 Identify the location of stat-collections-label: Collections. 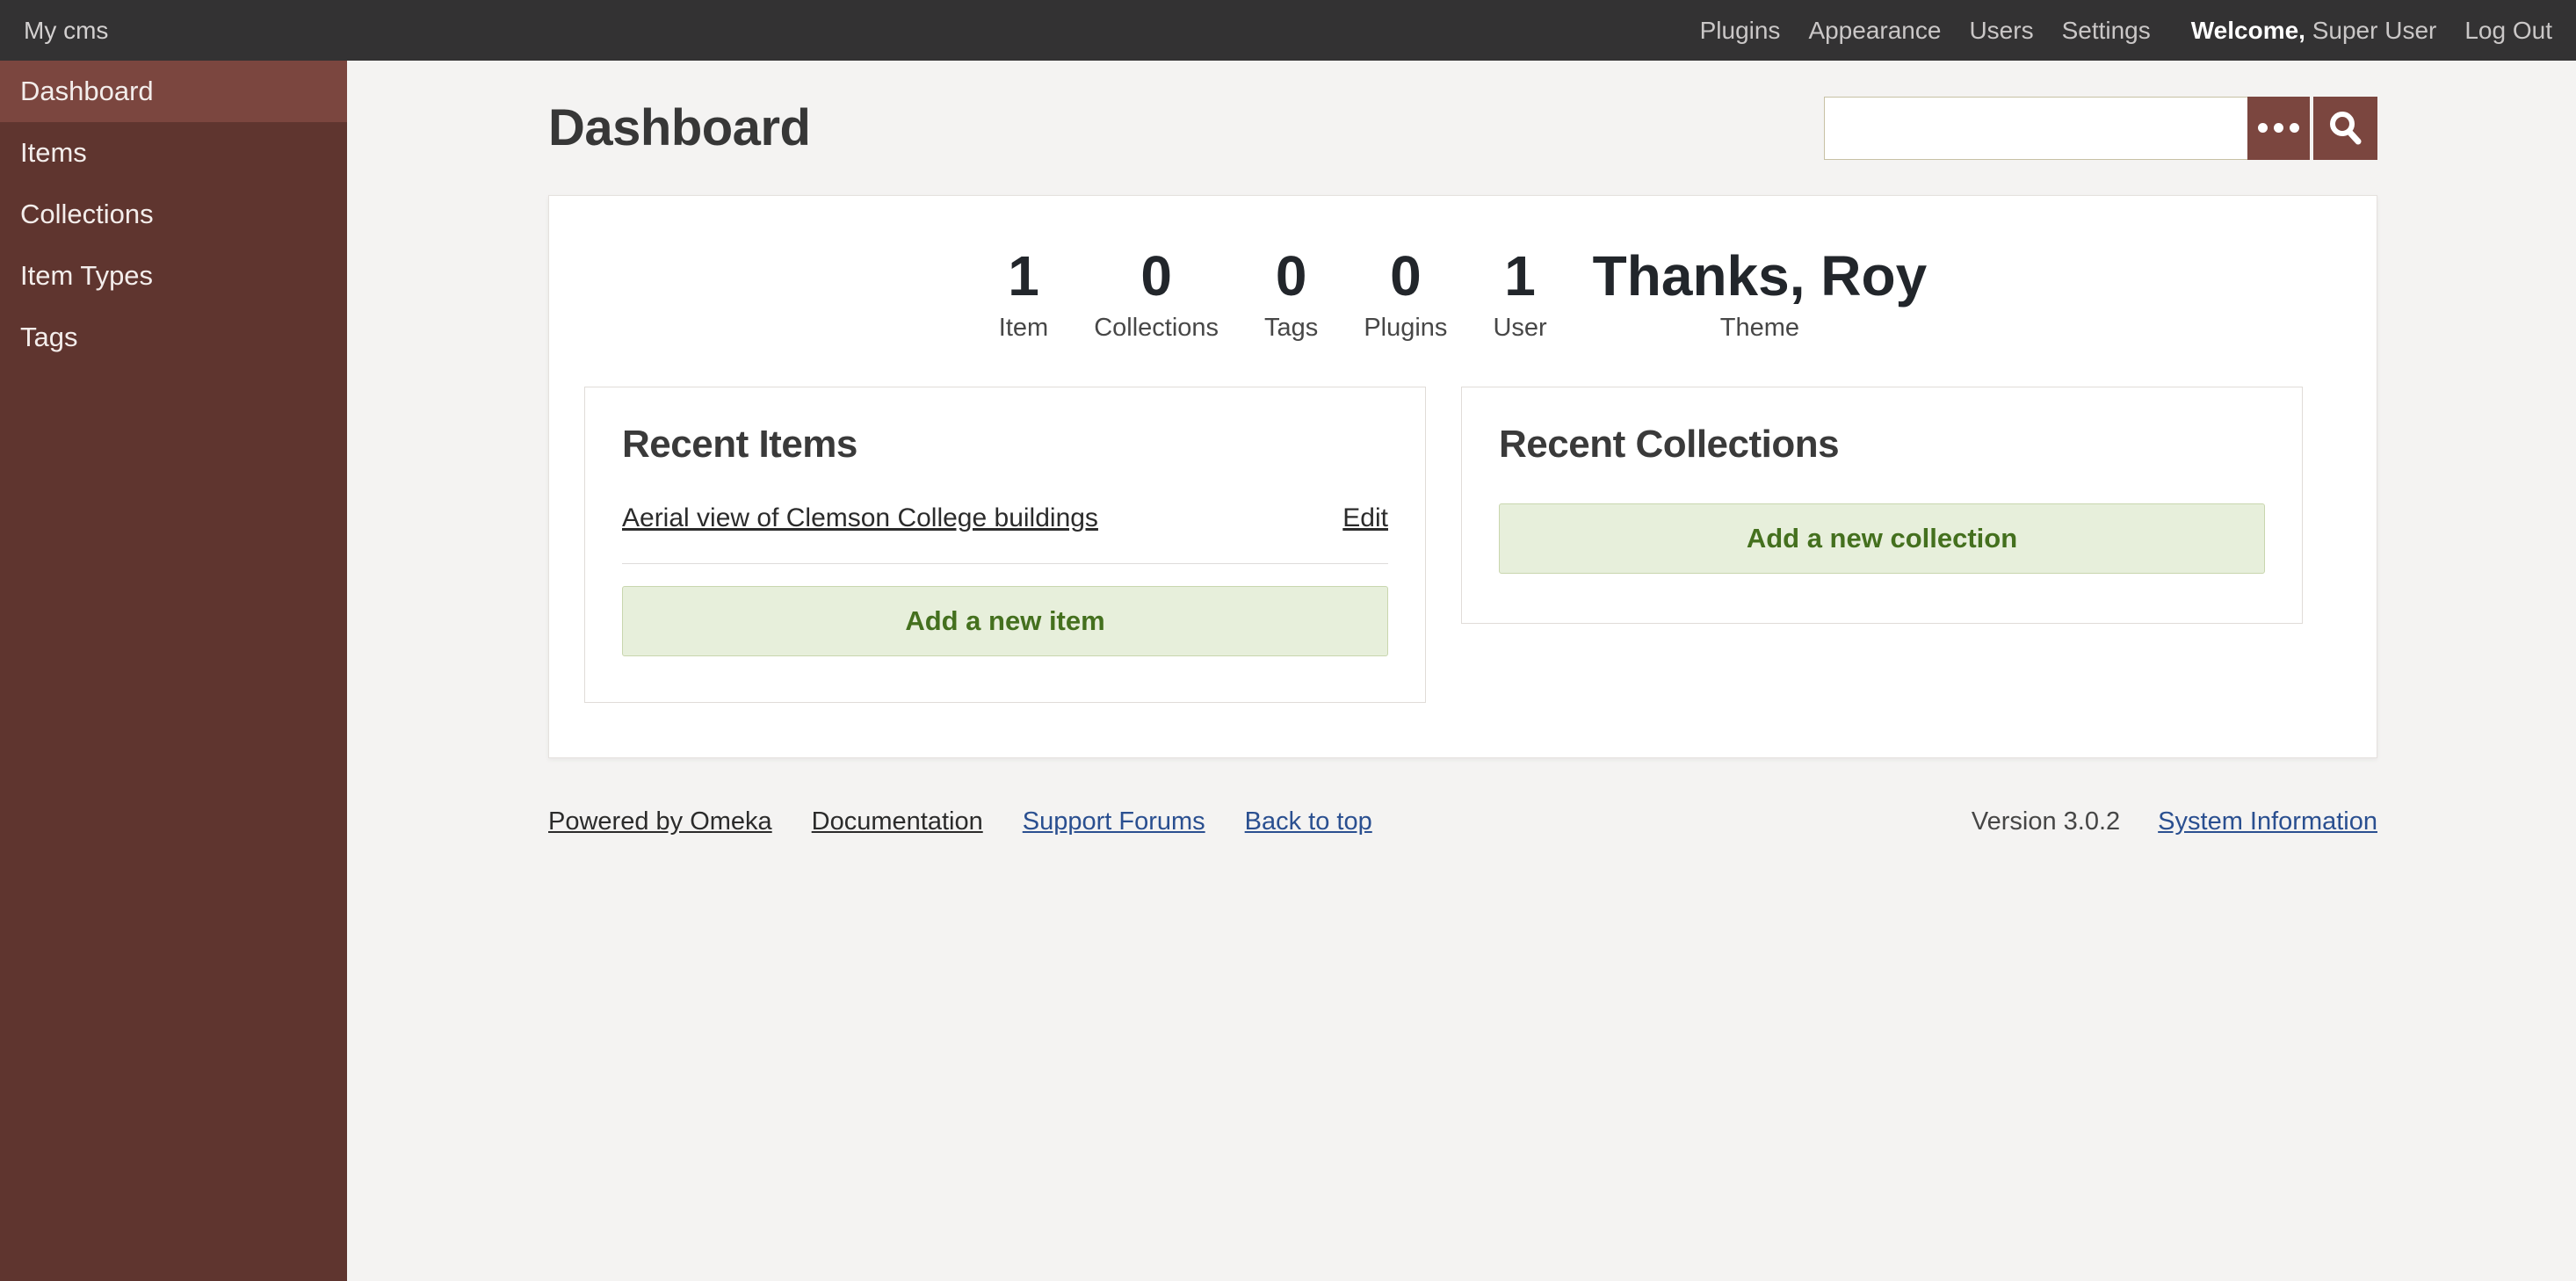
(1156, 327).